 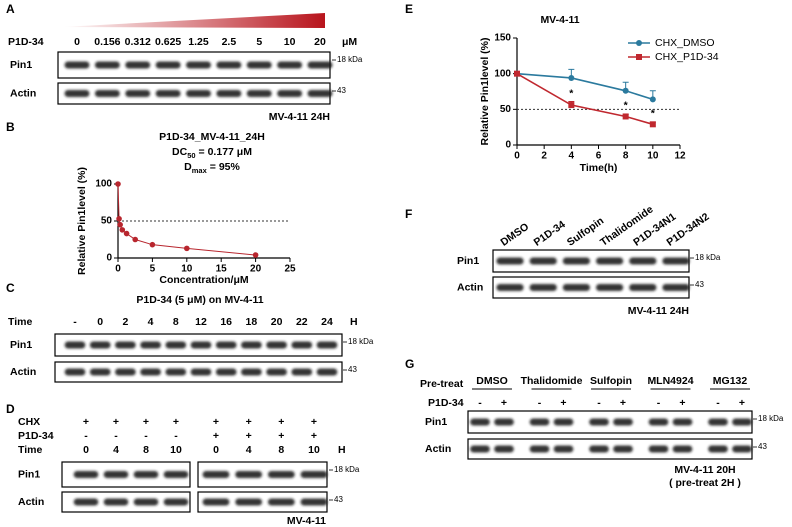 What do you see at coordinates (680, 156) in the screenshot?
I see `x-tick-label: 12` at bounding box center [680, 156].